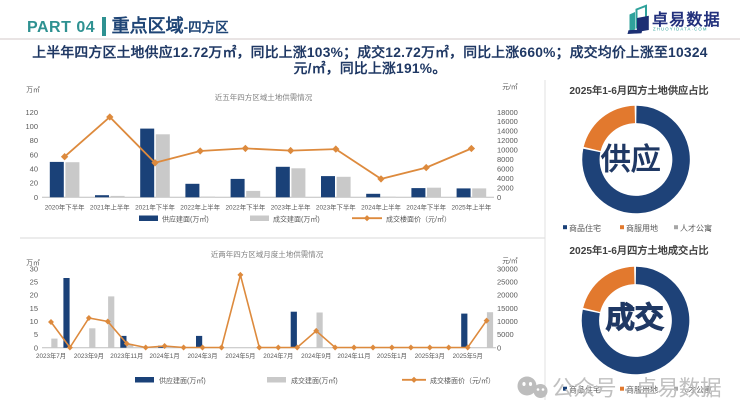 This screenshot has height=417, width=740. What do you see at coordinates (36, 334) in the screenshot?
I see `svg-text: 5` at bounding box center [36, 334].